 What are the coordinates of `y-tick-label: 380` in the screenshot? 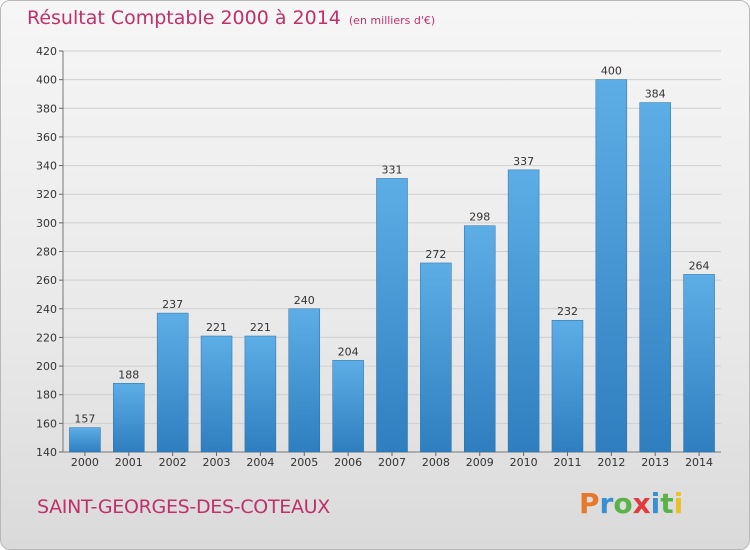 It's located at (46, 108).